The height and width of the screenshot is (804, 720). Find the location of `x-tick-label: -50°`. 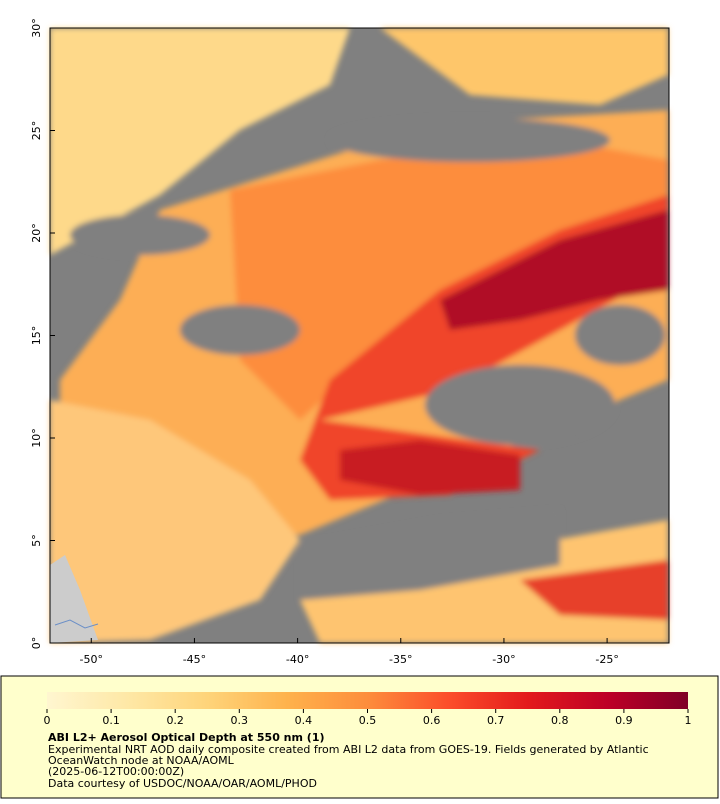

x-tick-label: -50° is located at coordinates (91, 659).